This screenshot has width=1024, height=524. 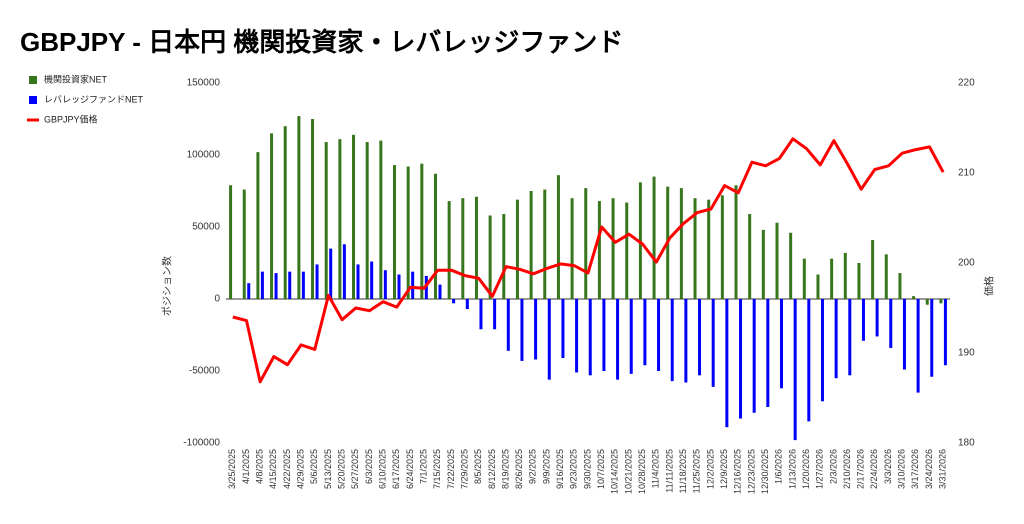 What do you see at coordinates (683, 471) in the screenshot?
I see `x-tick-label: 11/18/2025` at bounding box center [683, 471].